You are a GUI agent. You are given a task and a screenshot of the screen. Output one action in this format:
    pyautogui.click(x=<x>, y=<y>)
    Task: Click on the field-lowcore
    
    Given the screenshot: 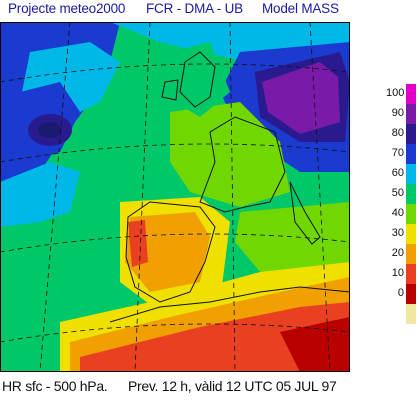 What is the action you would take?
    pyautogui.click(x=50, y=130)
    